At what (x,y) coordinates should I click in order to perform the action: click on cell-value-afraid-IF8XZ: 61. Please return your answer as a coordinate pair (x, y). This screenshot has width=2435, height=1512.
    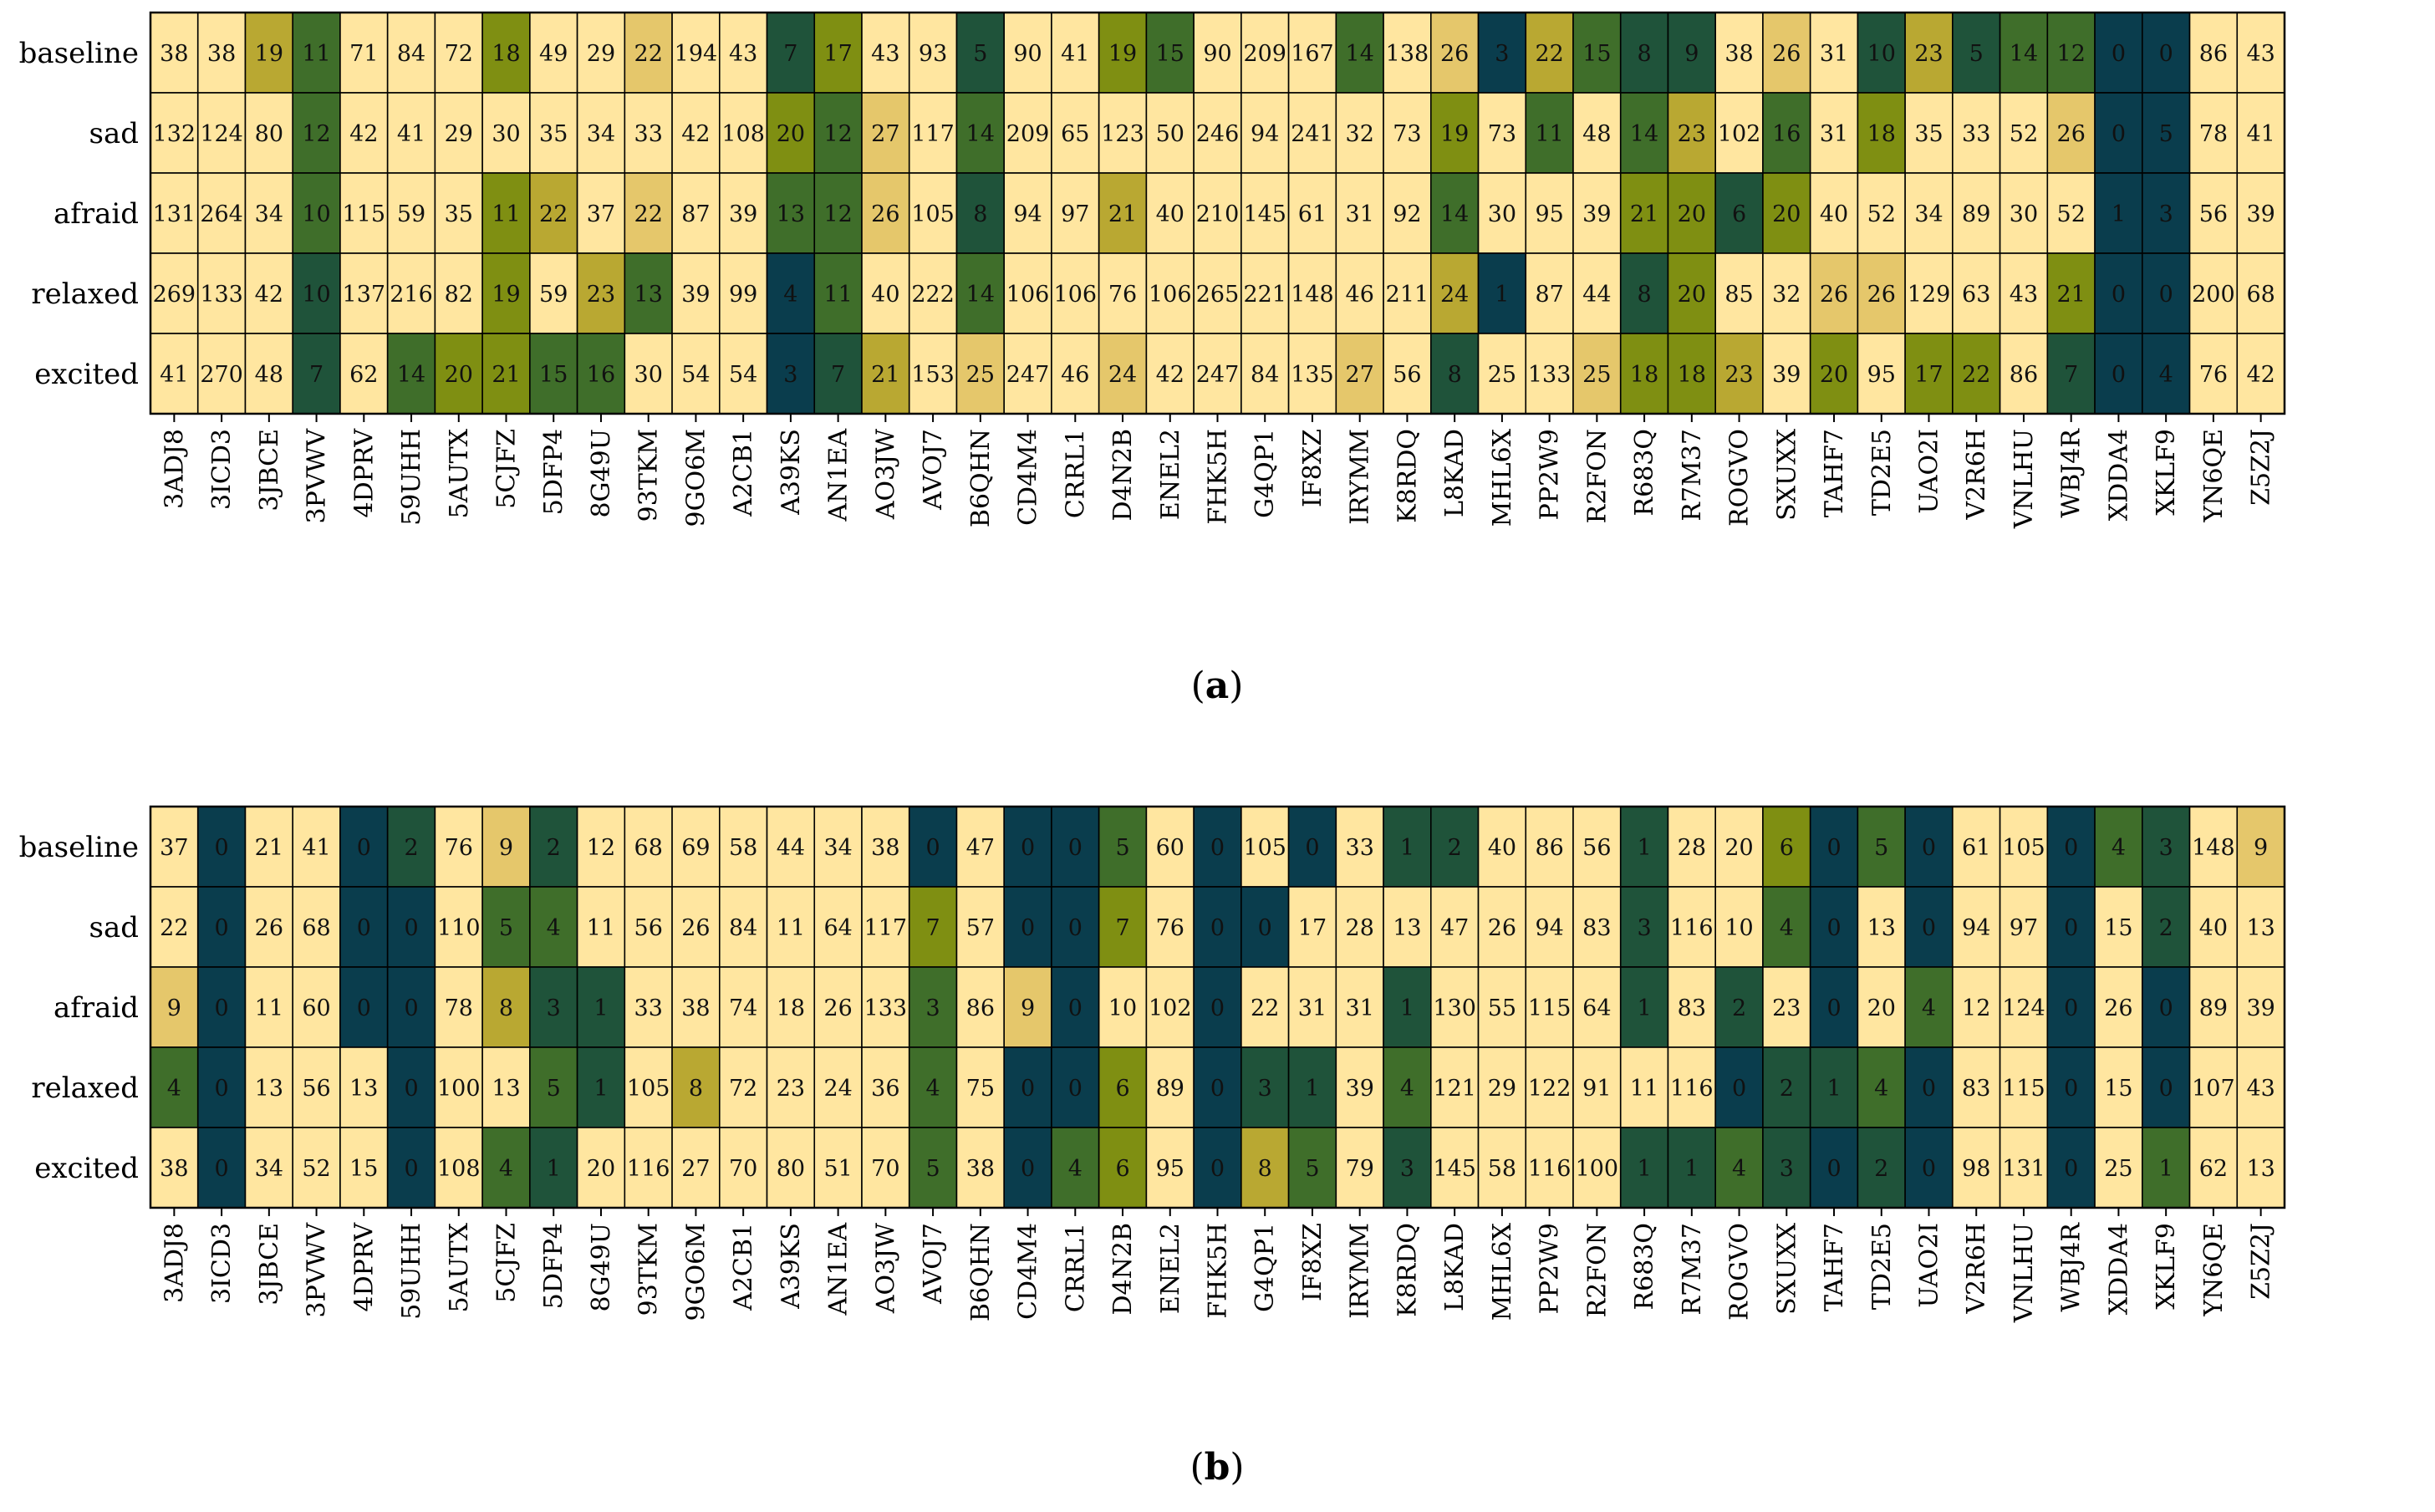
    Looking at the image, I should click on (1312, 214).